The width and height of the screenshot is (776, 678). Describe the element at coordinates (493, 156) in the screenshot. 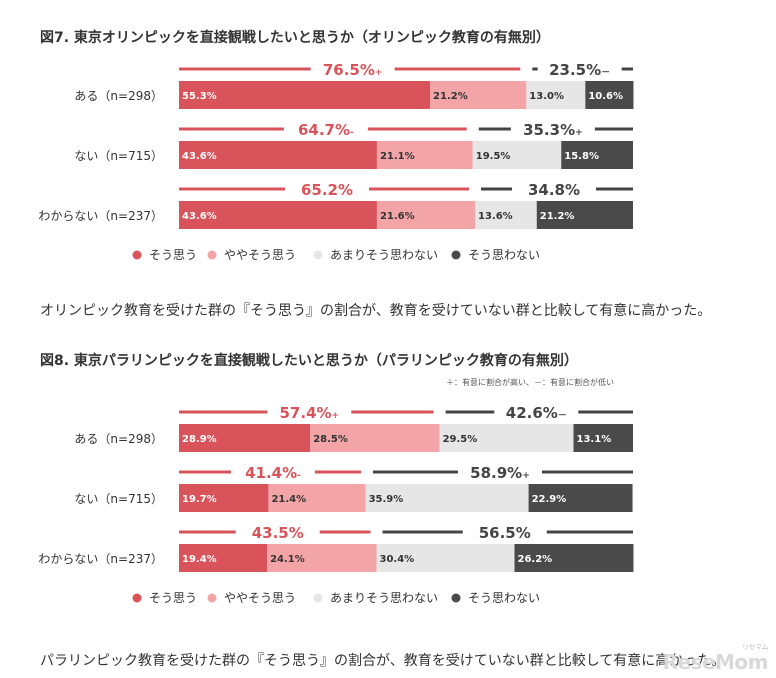

I see `bar-value-label: 19.5%` at that location.